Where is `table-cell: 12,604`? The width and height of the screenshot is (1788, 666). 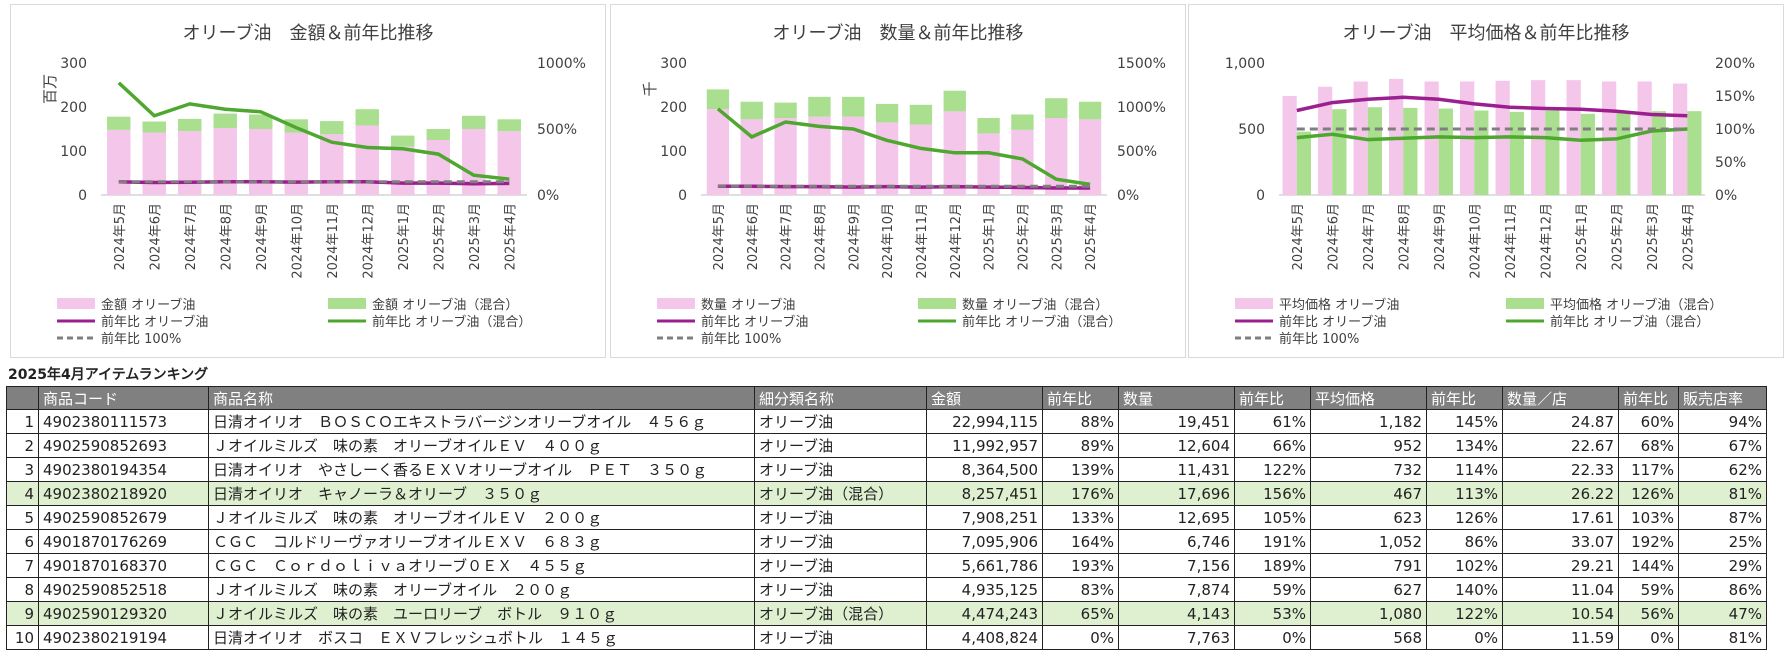
table-cell: 12,604 is located at coordinates (1176, 445).